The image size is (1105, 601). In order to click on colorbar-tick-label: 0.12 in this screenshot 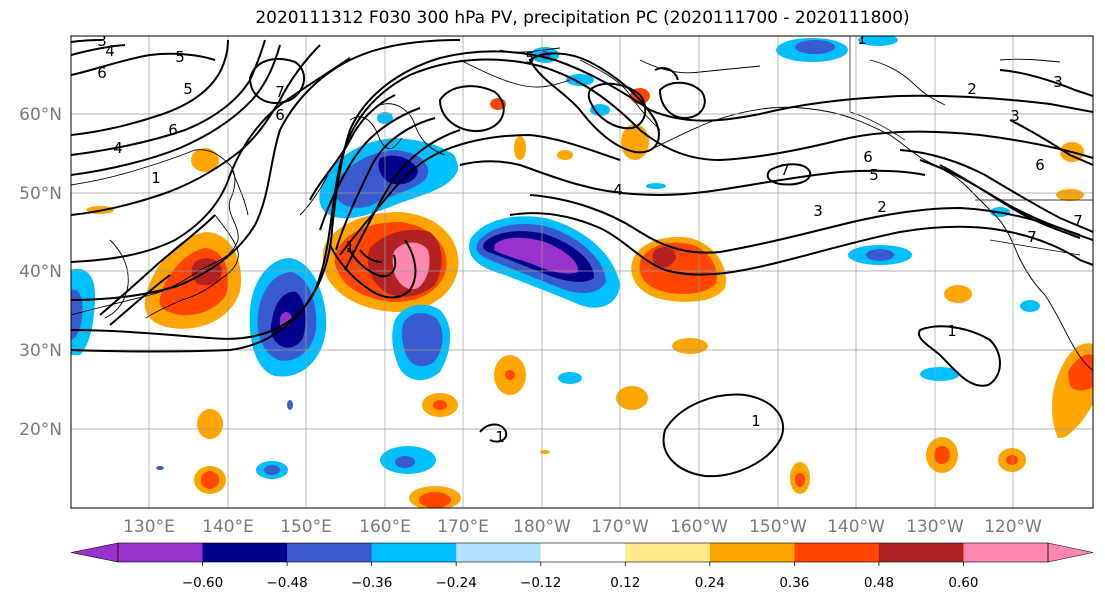, I will do `click(625, 583)`.